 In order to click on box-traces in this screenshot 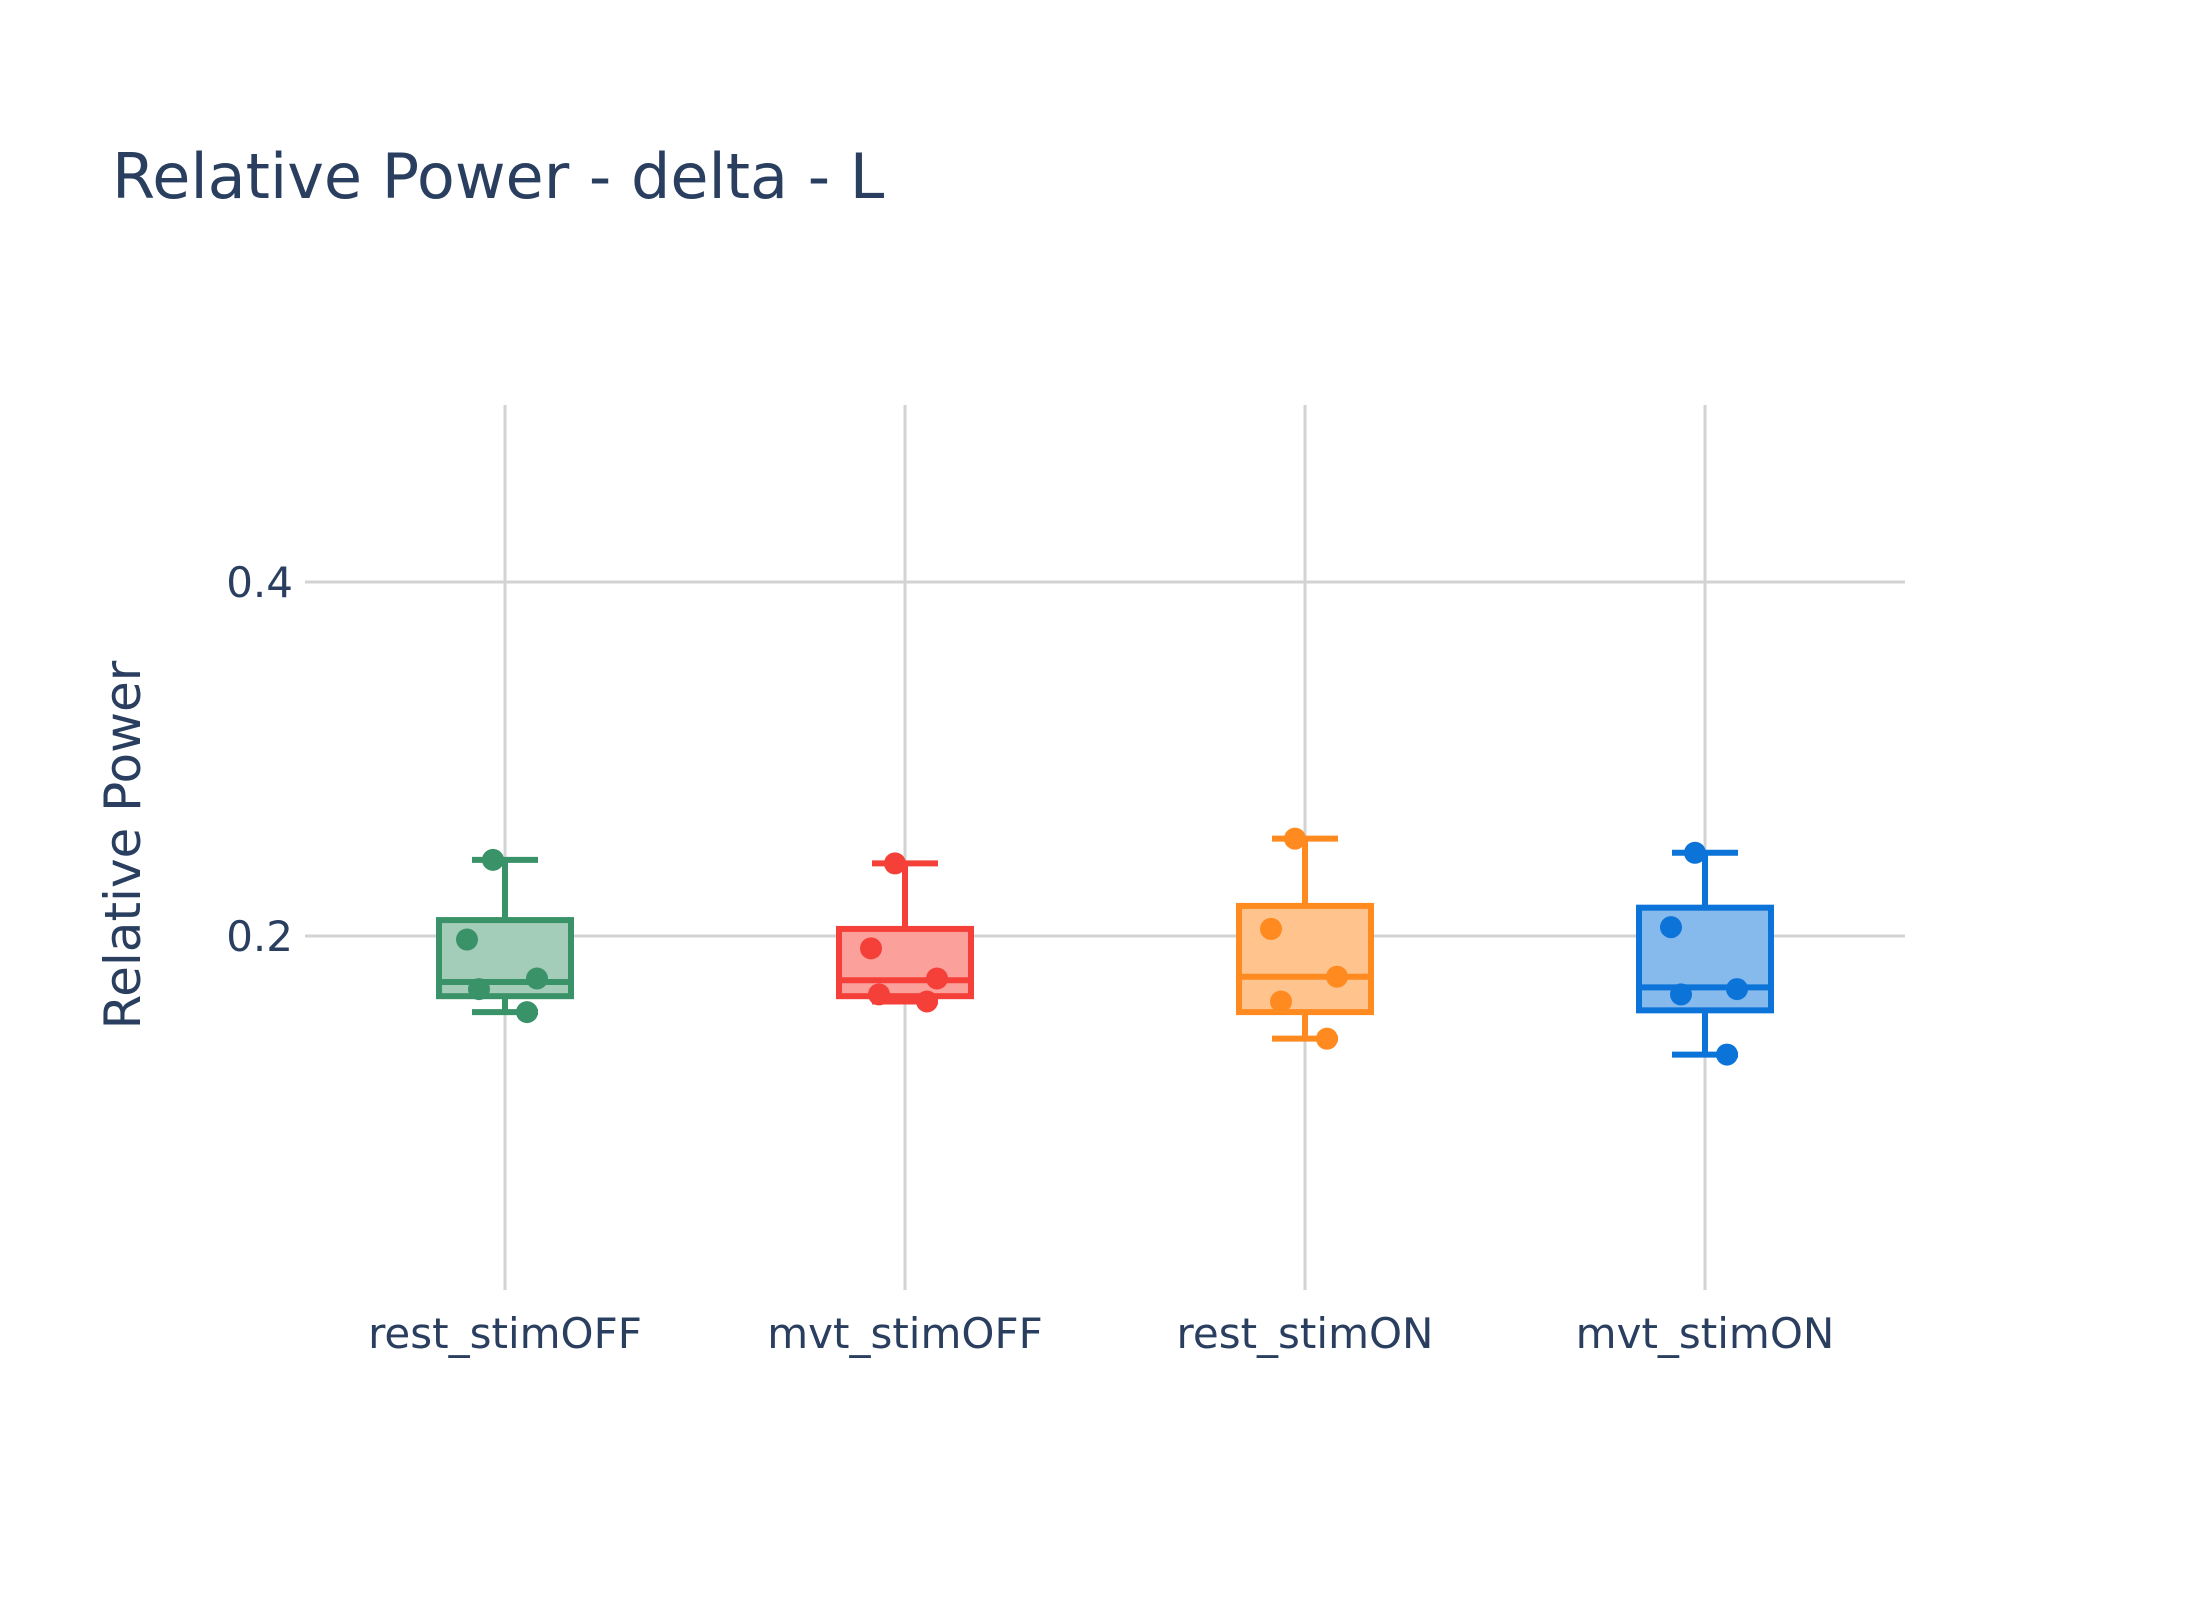, I will do `click(1105, 946)`.